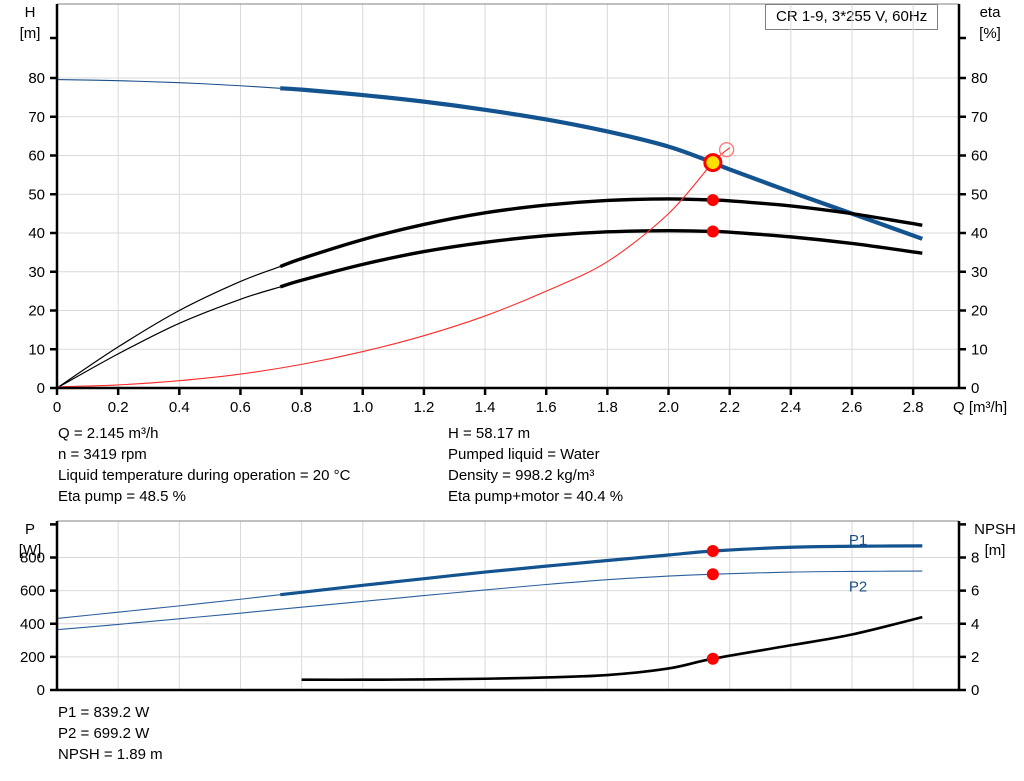 This screenshot has width=1024, height=781. I want to click on x-tick-label: 1.0, so click(362, 407).